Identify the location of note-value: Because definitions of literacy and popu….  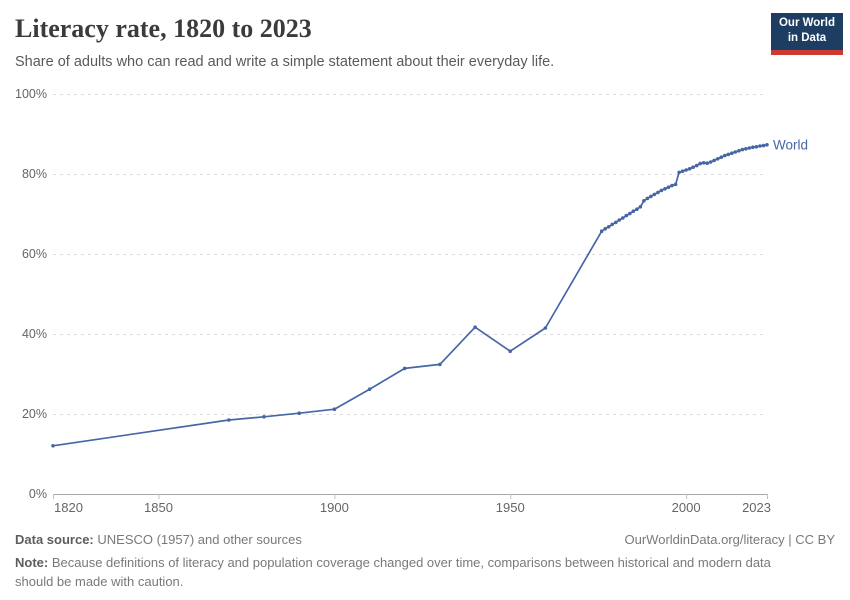
(393, 572).